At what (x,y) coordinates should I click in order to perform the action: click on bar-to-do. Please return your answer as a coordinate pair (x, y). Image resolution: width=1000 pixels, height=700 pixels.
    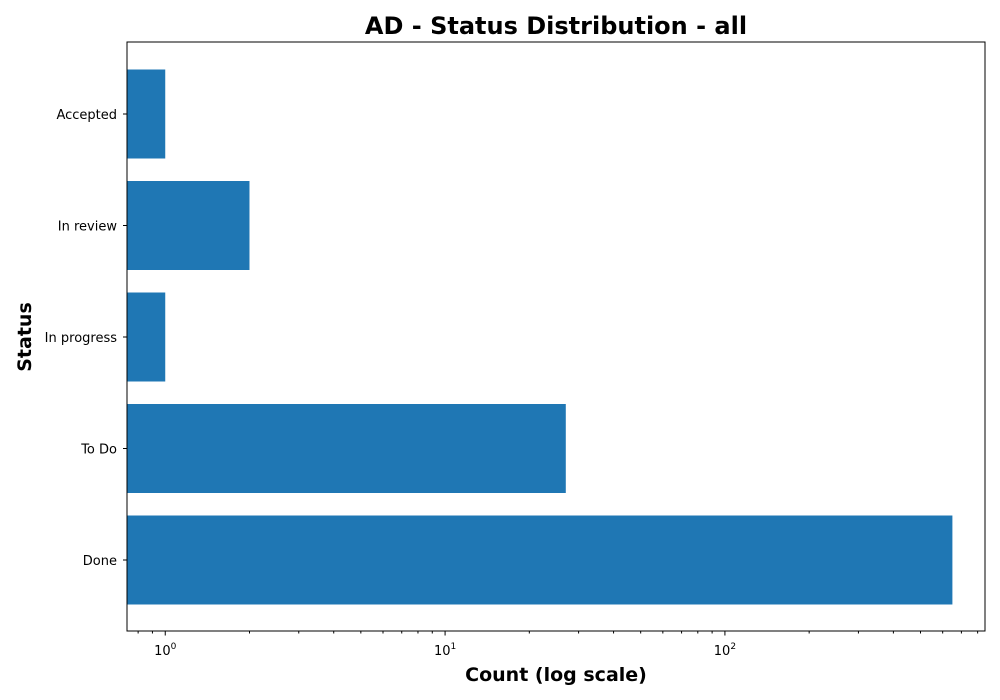
    Looking at the image, I should click on (346, 448).